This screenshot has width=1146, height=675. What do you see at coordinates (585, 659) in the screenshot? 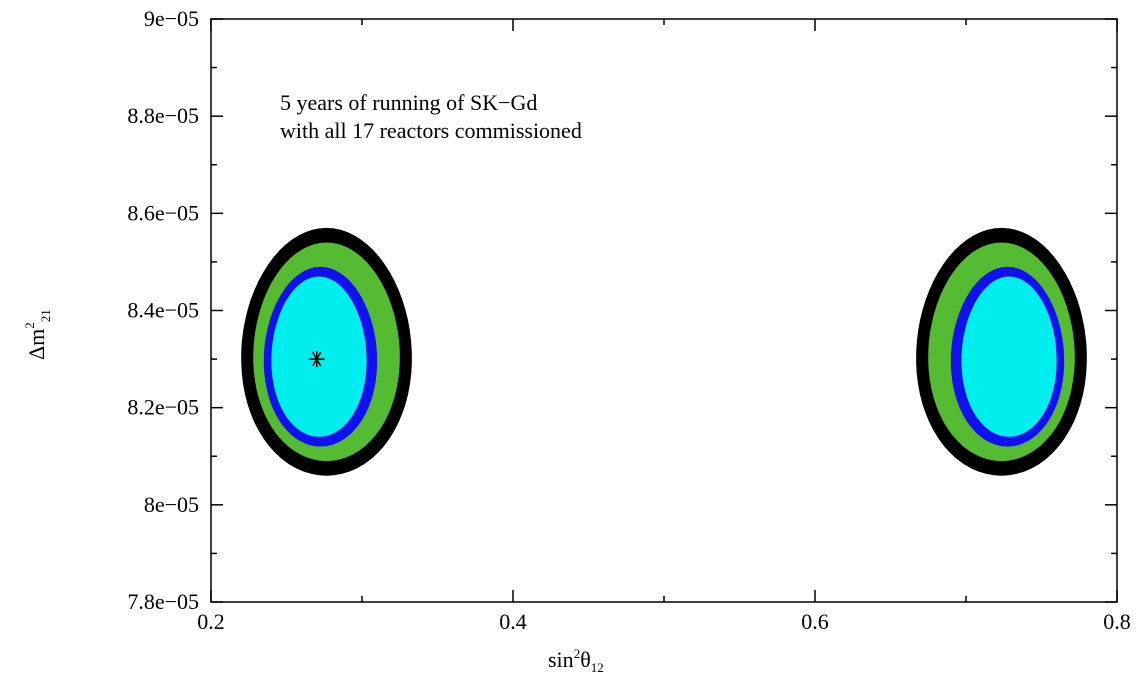
I see `x-label-theta: θ` at bounding box center [585, 659].